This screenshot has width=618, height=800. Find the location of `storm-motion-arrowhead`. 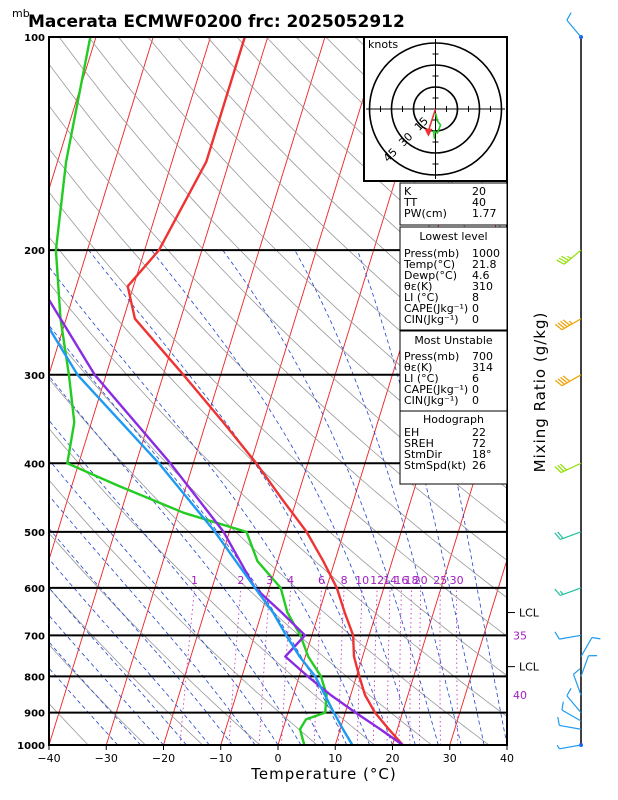

storm-motion-arrowhead is located at coordinates (428, 132).